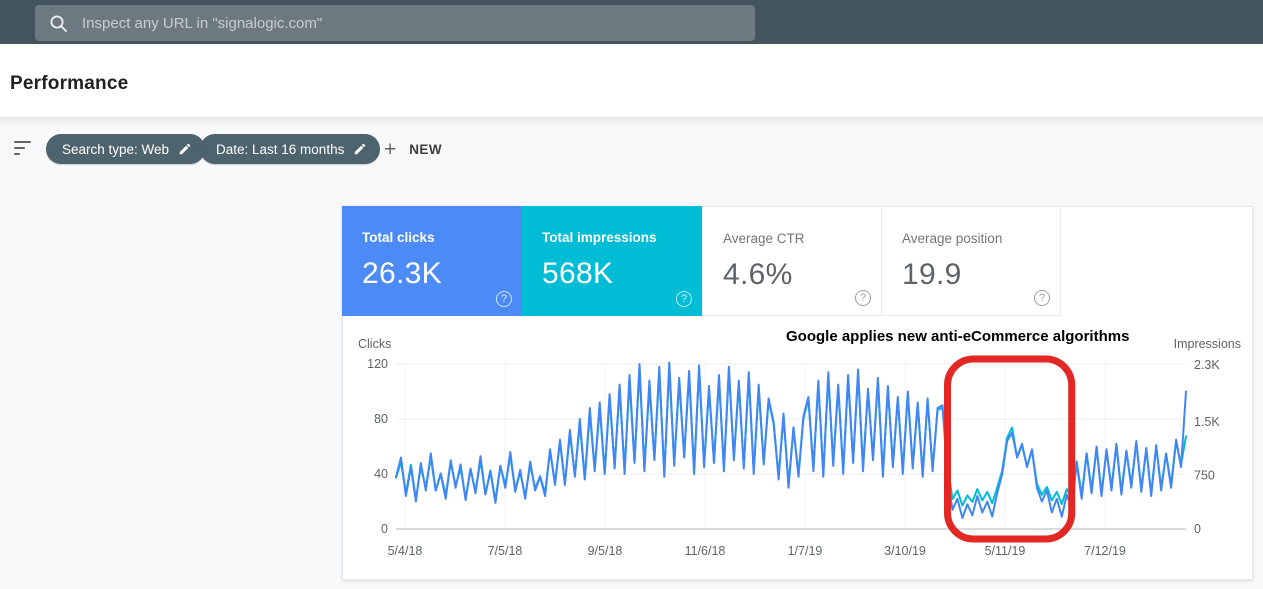  Describe the element at coordinates (578, 273) in the screenshot. I see `card-value: 568K` at that location.